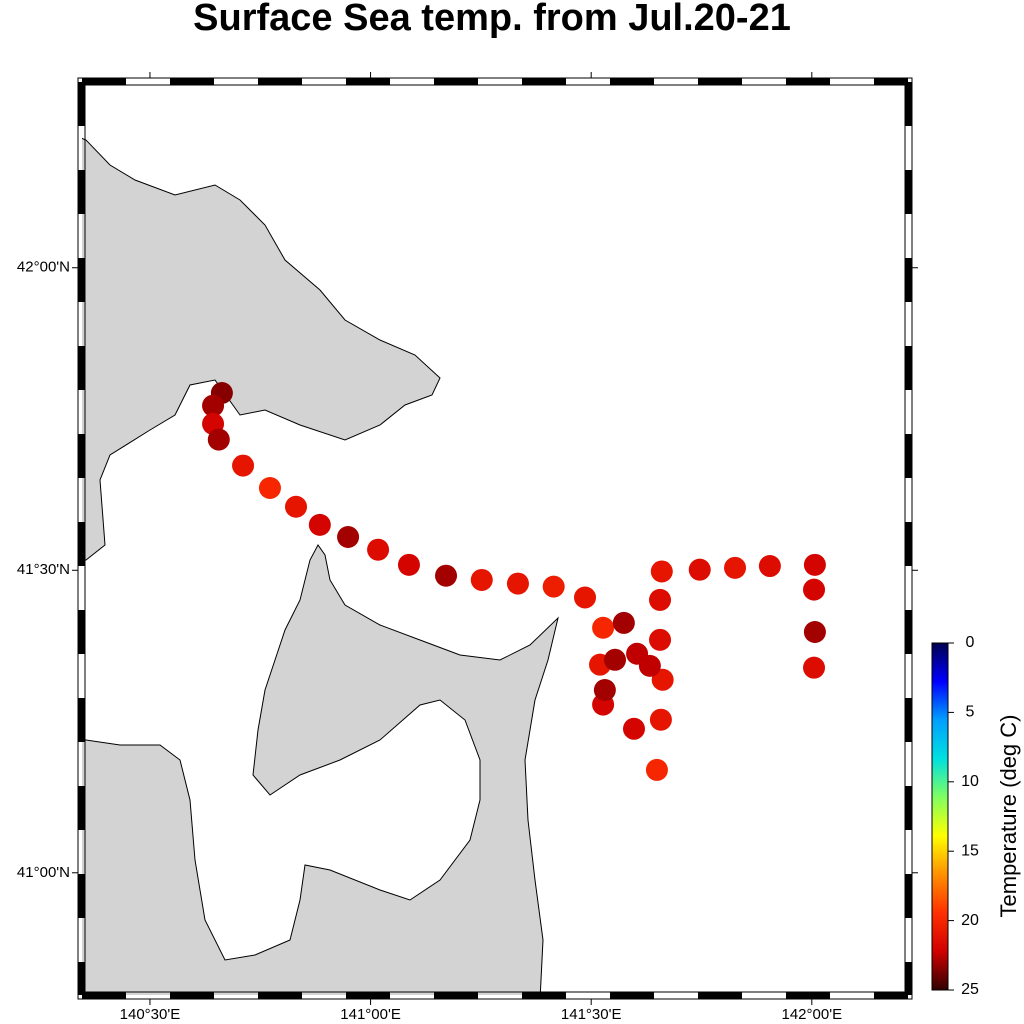 This screenshot has height=1024, width=1024. What do you see at coordinates (970, 642) in the screenshot?
I see `colorbar-tick-label: 0` at bounding box center [970, 642].